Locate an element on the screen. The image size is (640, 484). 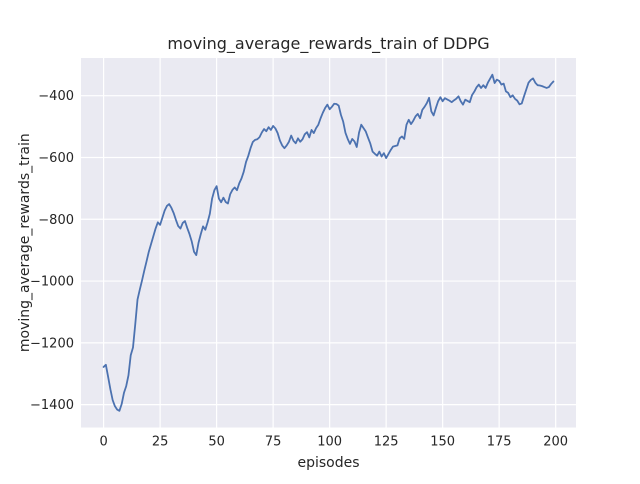
x-tick-label: 25 is located at coordinates (160, 442).